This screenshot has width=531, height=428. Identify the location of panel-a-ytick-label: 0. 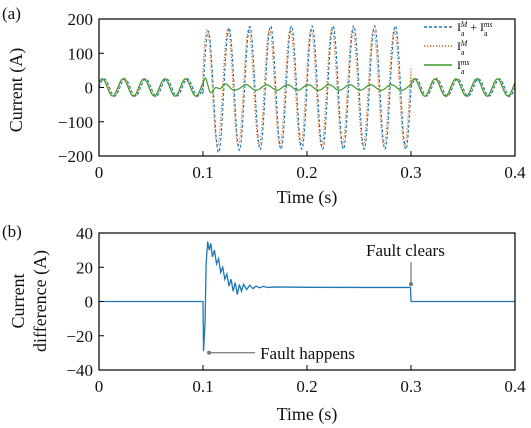
(89, 88).